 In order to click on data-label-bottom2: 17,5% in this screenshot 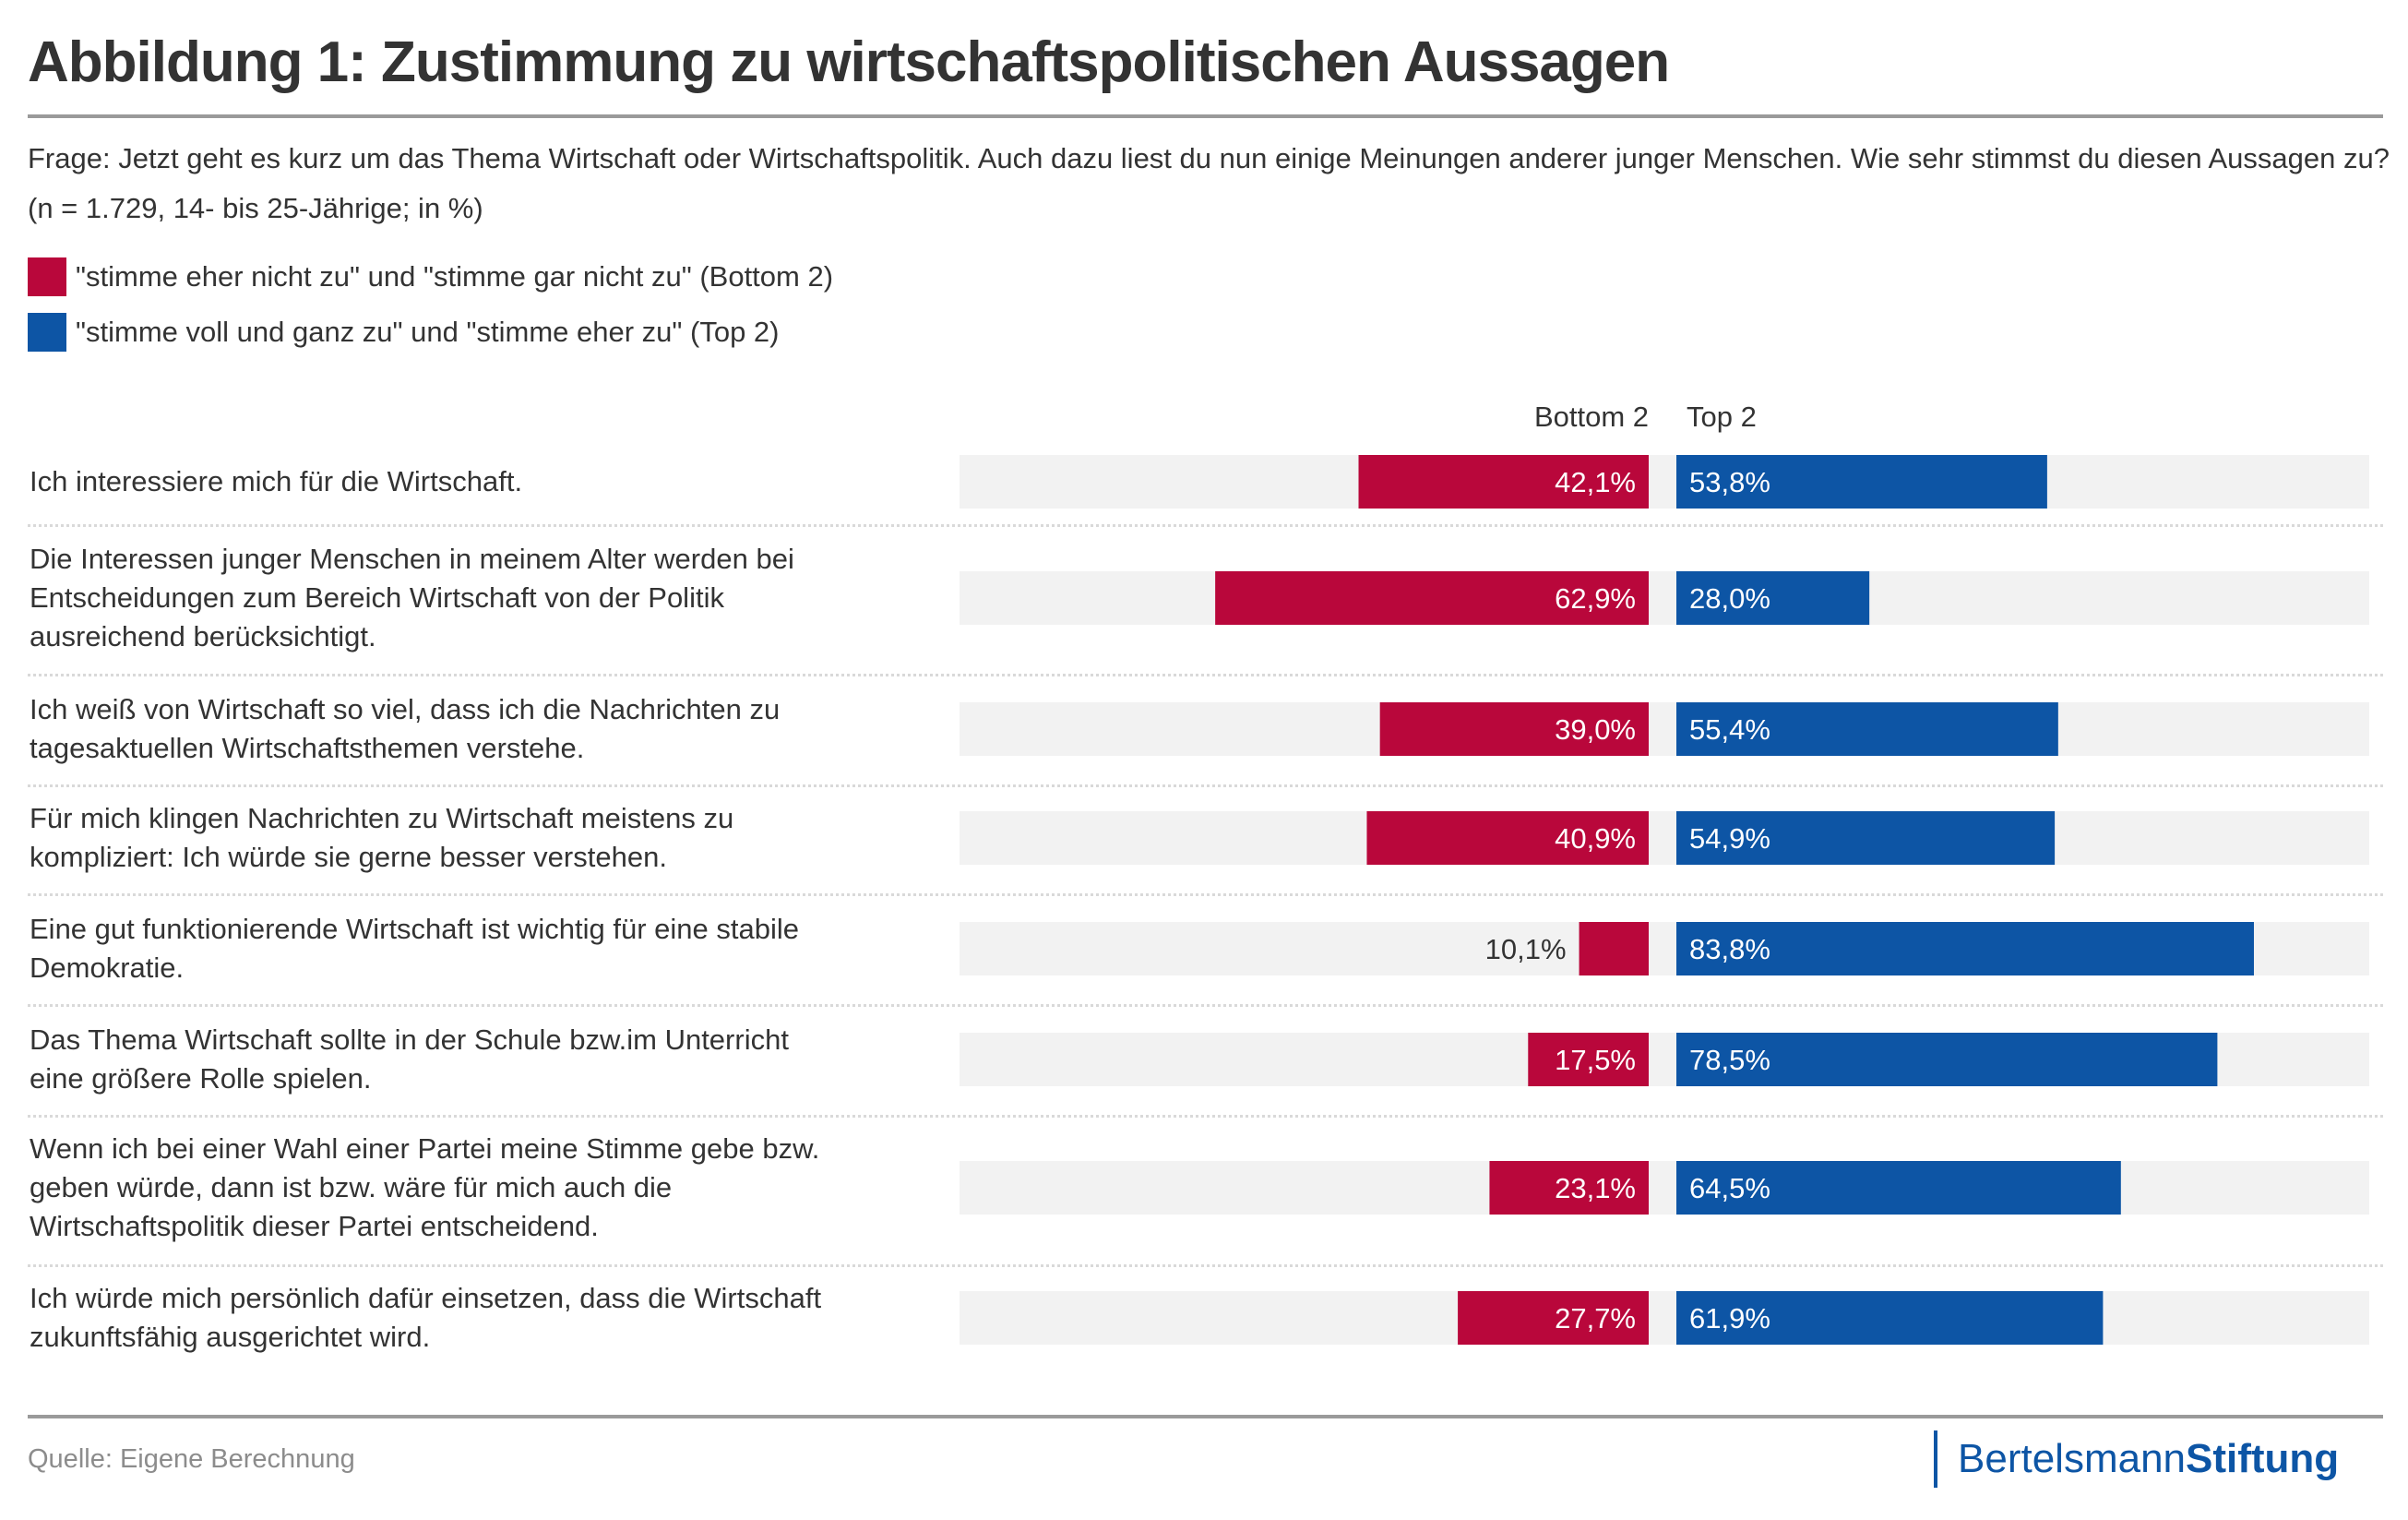, I will do `click(1595, 1060)`.